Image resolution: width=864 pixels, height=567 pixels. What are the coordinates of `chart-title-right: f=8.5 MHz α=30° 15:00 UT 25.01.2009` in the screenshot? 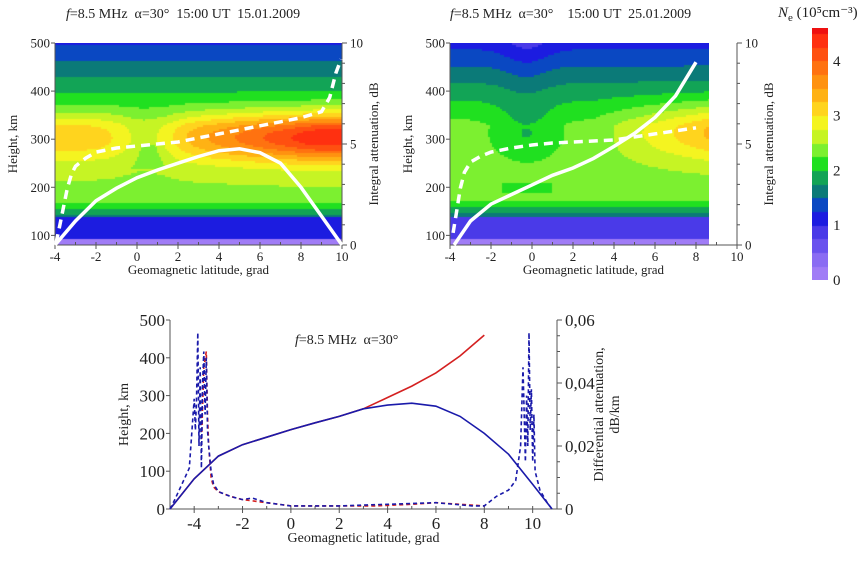 It's located at (570, 15).